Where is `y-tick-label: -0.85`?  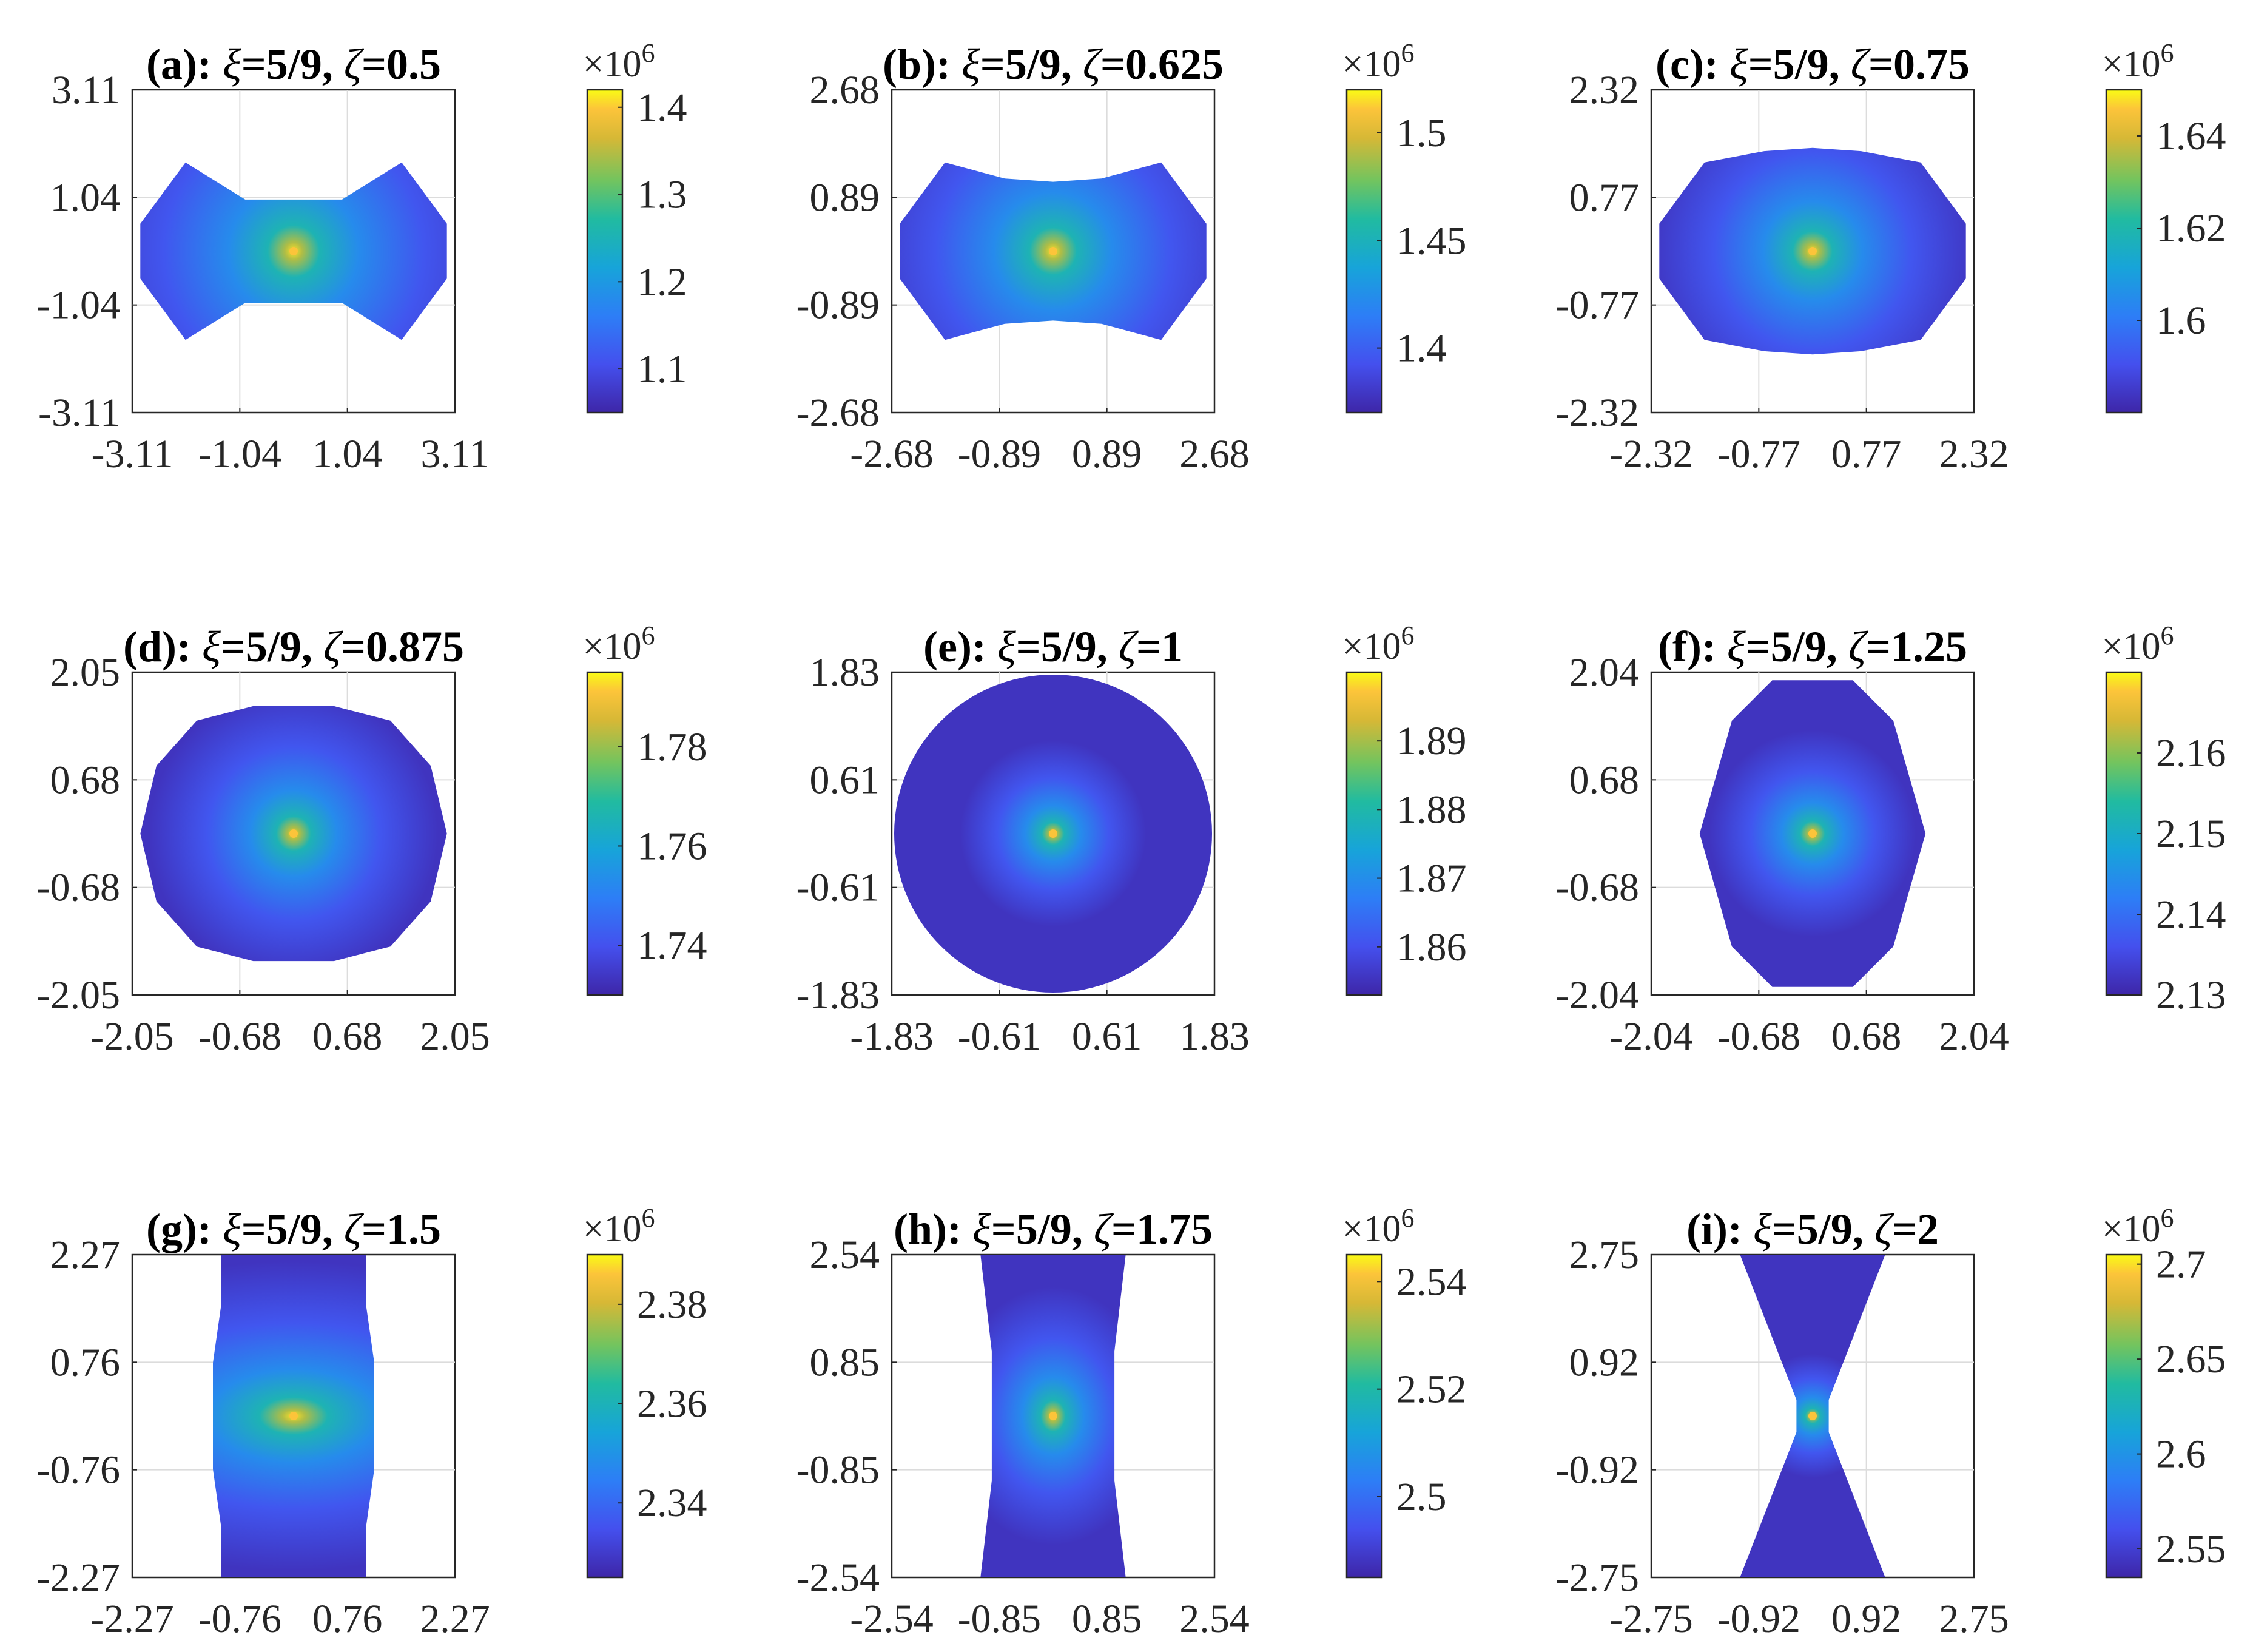 y-tick-label: -0.85 is located at coordinates (838, 1470).